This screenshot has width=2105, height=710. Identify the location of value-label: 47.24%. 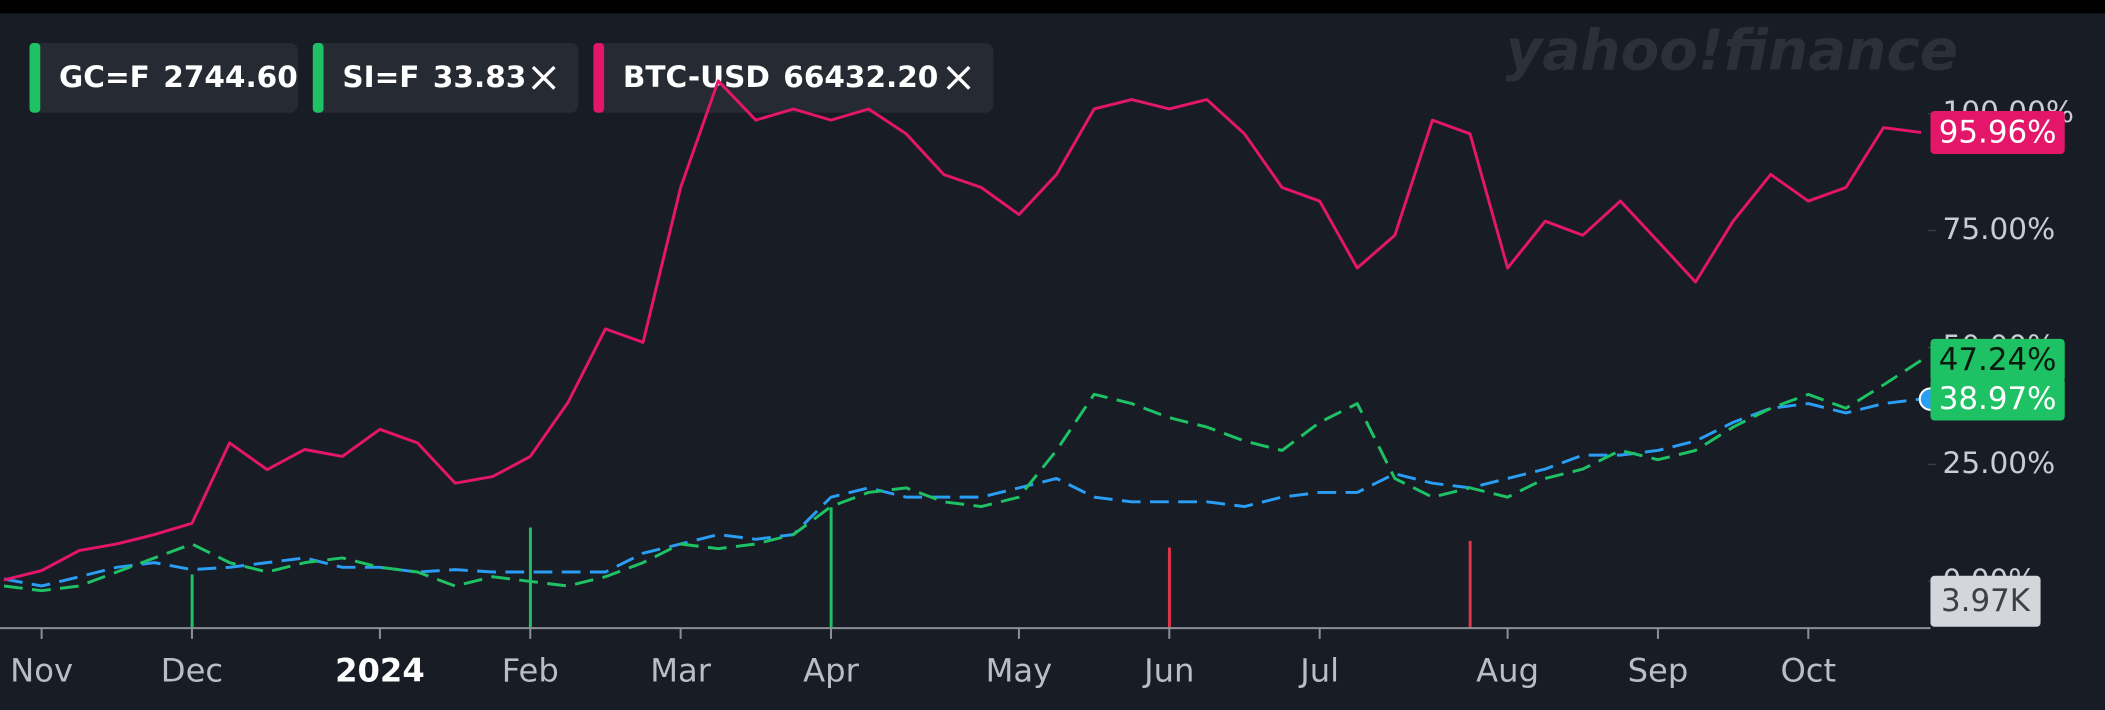
(1998, 360).